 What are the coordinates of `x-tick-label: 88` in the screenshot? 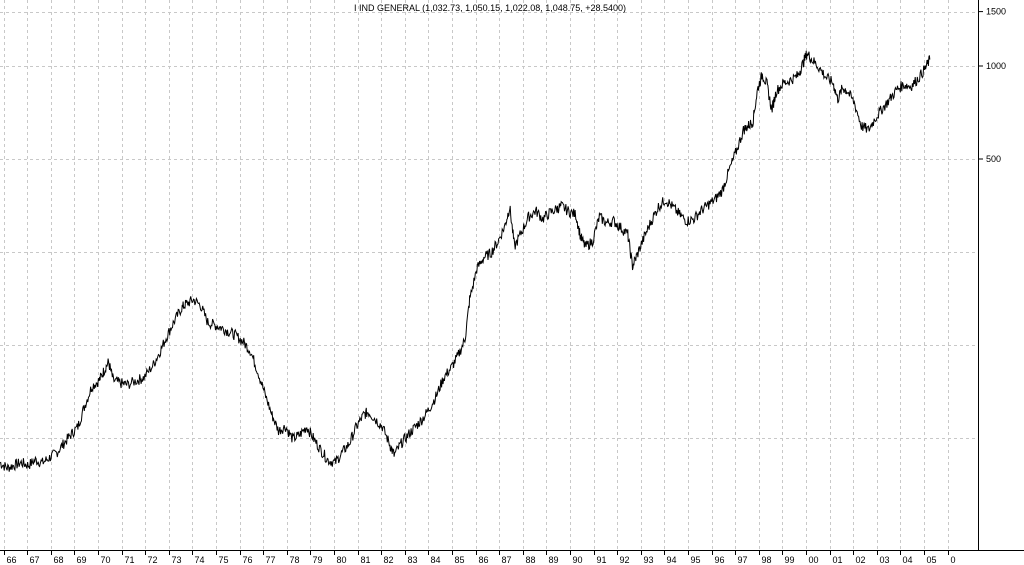 It's located at (531, 560).